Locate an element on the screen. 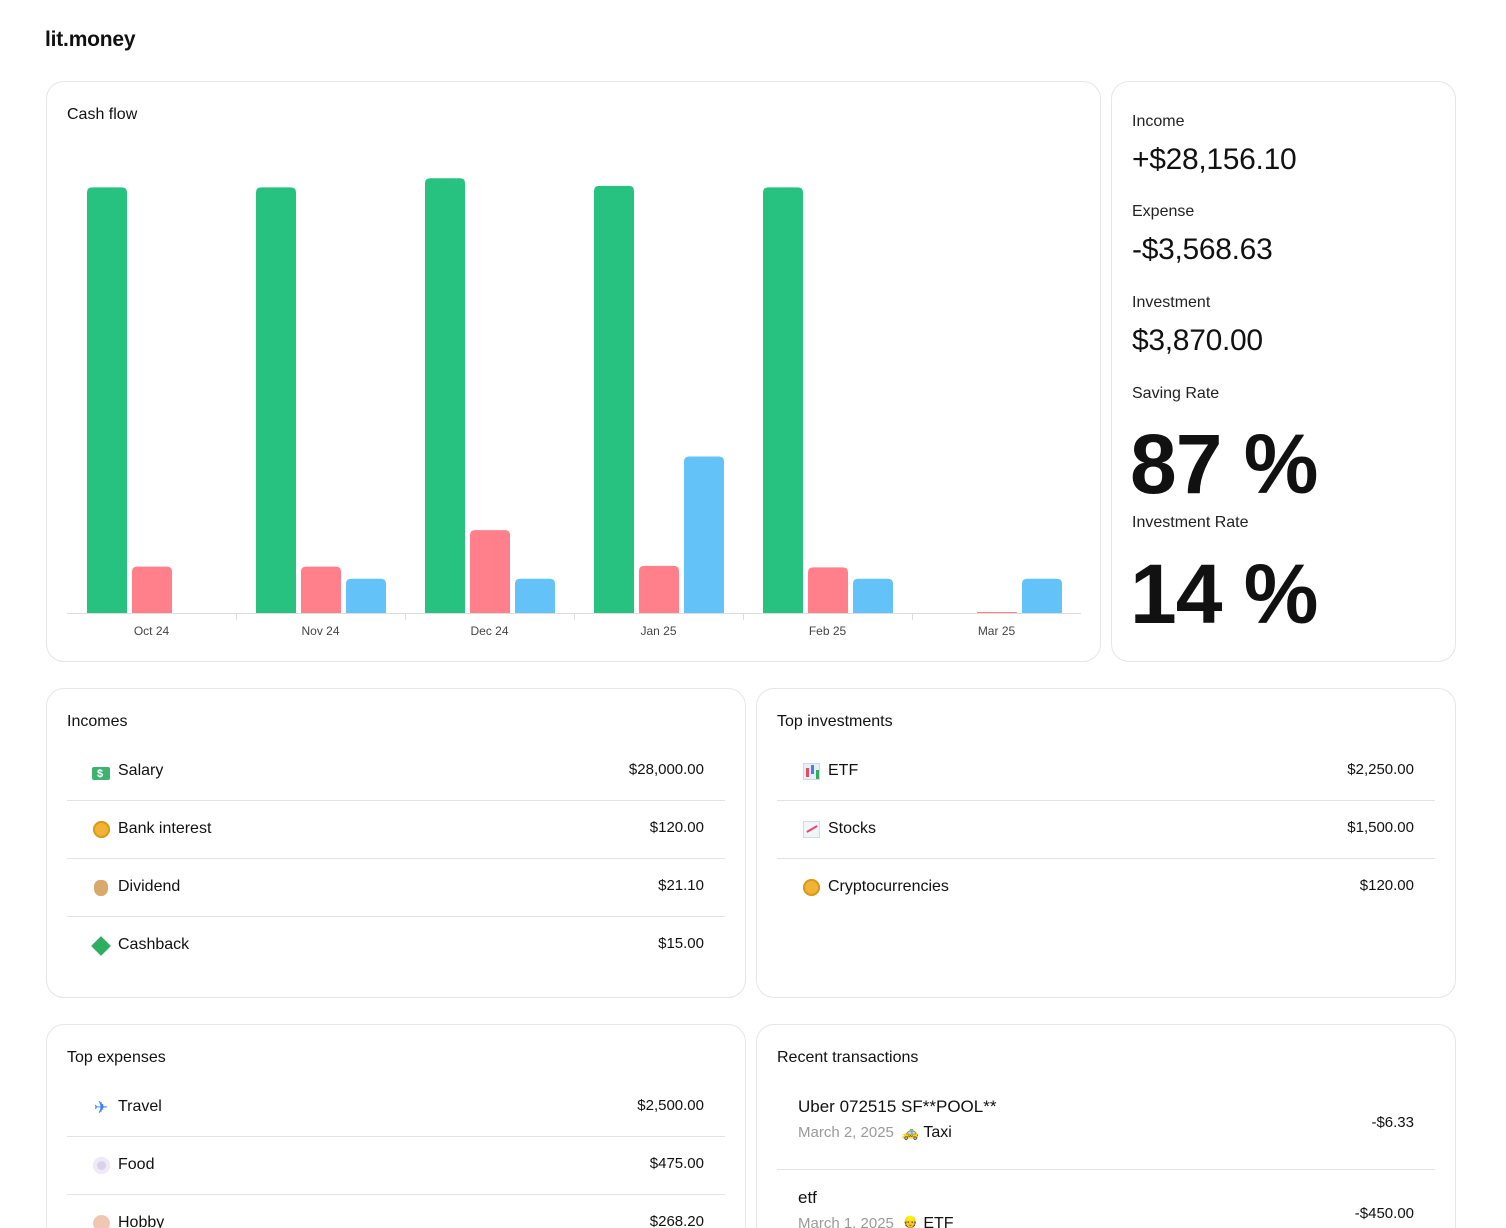 The height and width of the screenshot is (1228, 1506). investments-title: Top investments is located at coordinates (835, 721).